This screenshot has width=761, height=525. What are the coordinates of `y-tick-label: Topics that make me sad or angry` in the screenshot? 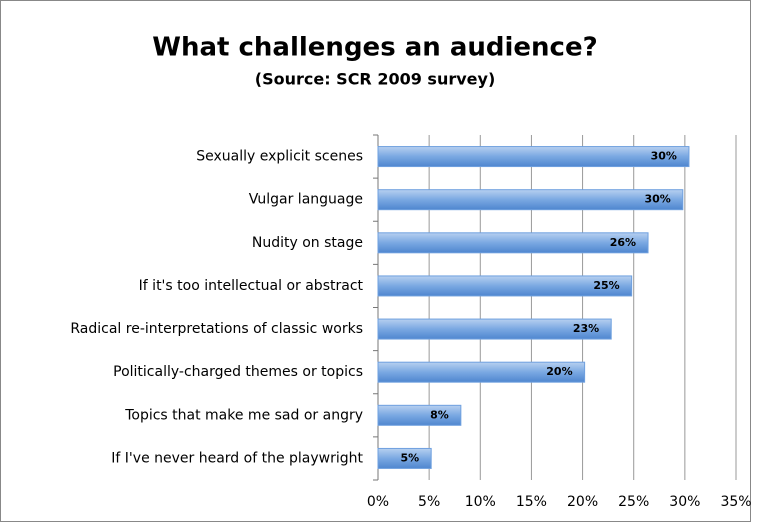 It's located at (243, 415).